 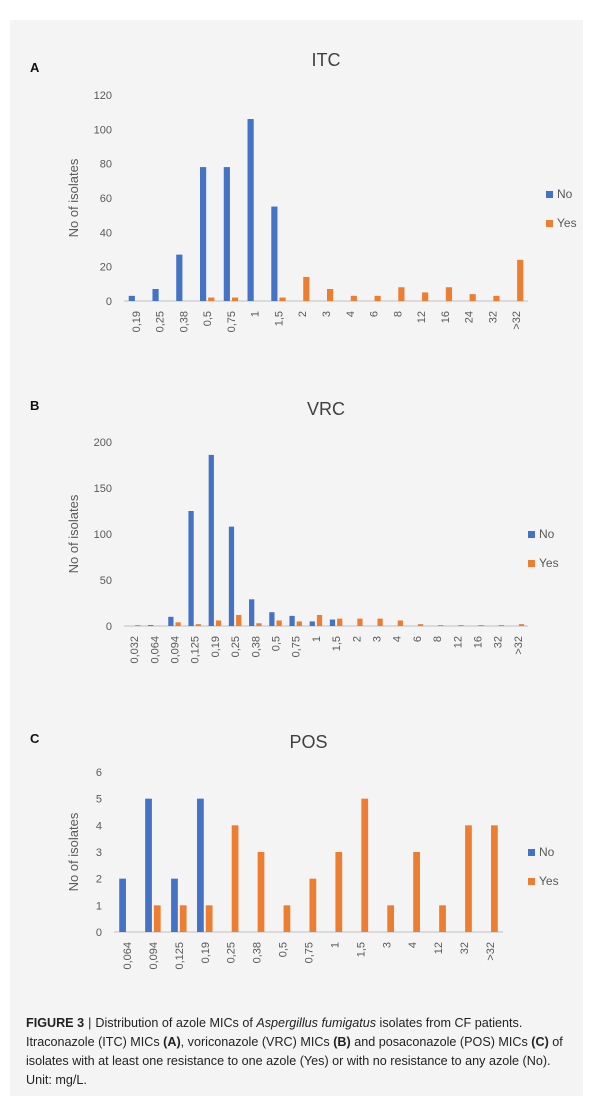 What do you see at coordinates (106, 165) in the screenshot?
I see `y-tick-label: 80` at bounding box center [106, 165].